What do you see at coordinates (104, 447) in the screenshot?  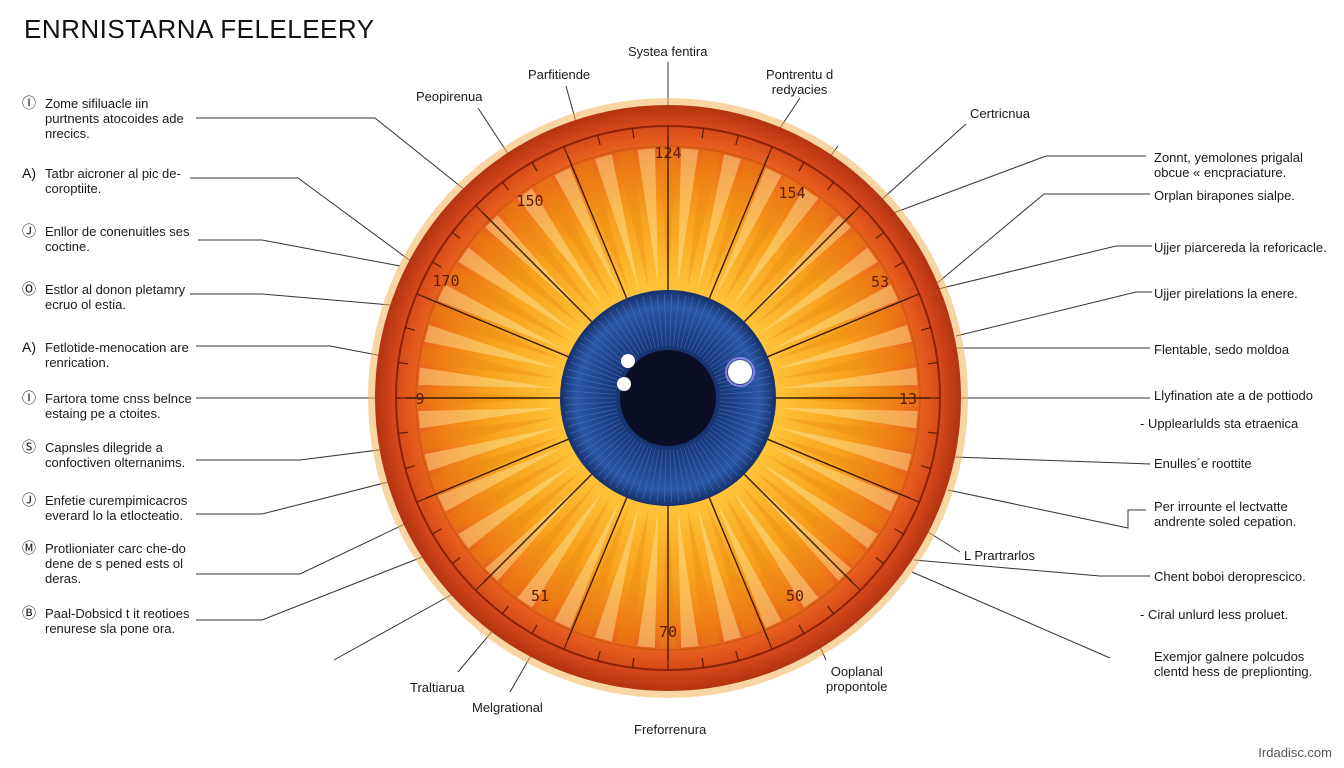 I see `left-label-line: Capnsles dilegride a` at bounding box center [104, 447].